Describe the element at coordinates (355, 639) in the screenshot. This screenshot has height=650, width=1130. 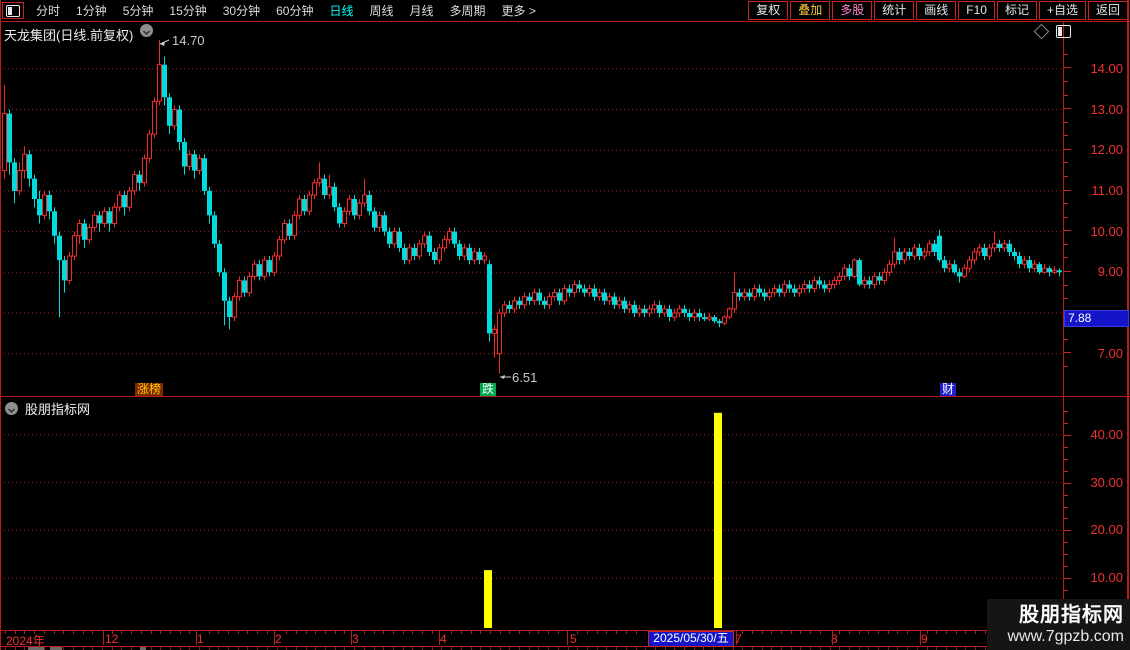
I see `timeline-label-3: 3` at that location.